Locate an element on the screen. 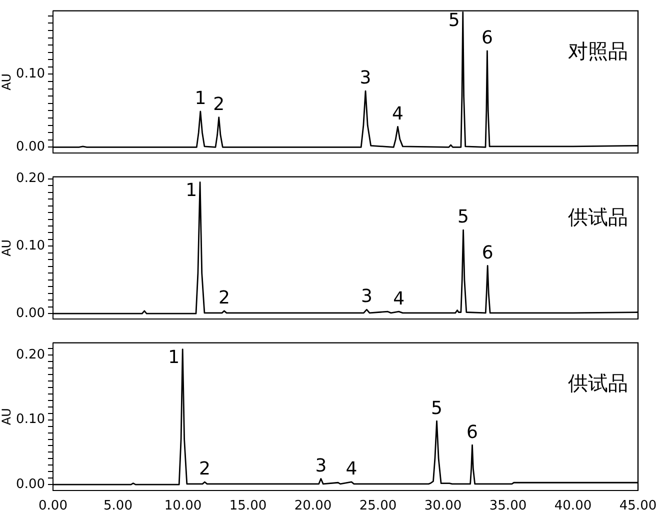 This screenshot has height=517, width=662. x-tick-label: 25.00 is located at coordinates (378, 506).